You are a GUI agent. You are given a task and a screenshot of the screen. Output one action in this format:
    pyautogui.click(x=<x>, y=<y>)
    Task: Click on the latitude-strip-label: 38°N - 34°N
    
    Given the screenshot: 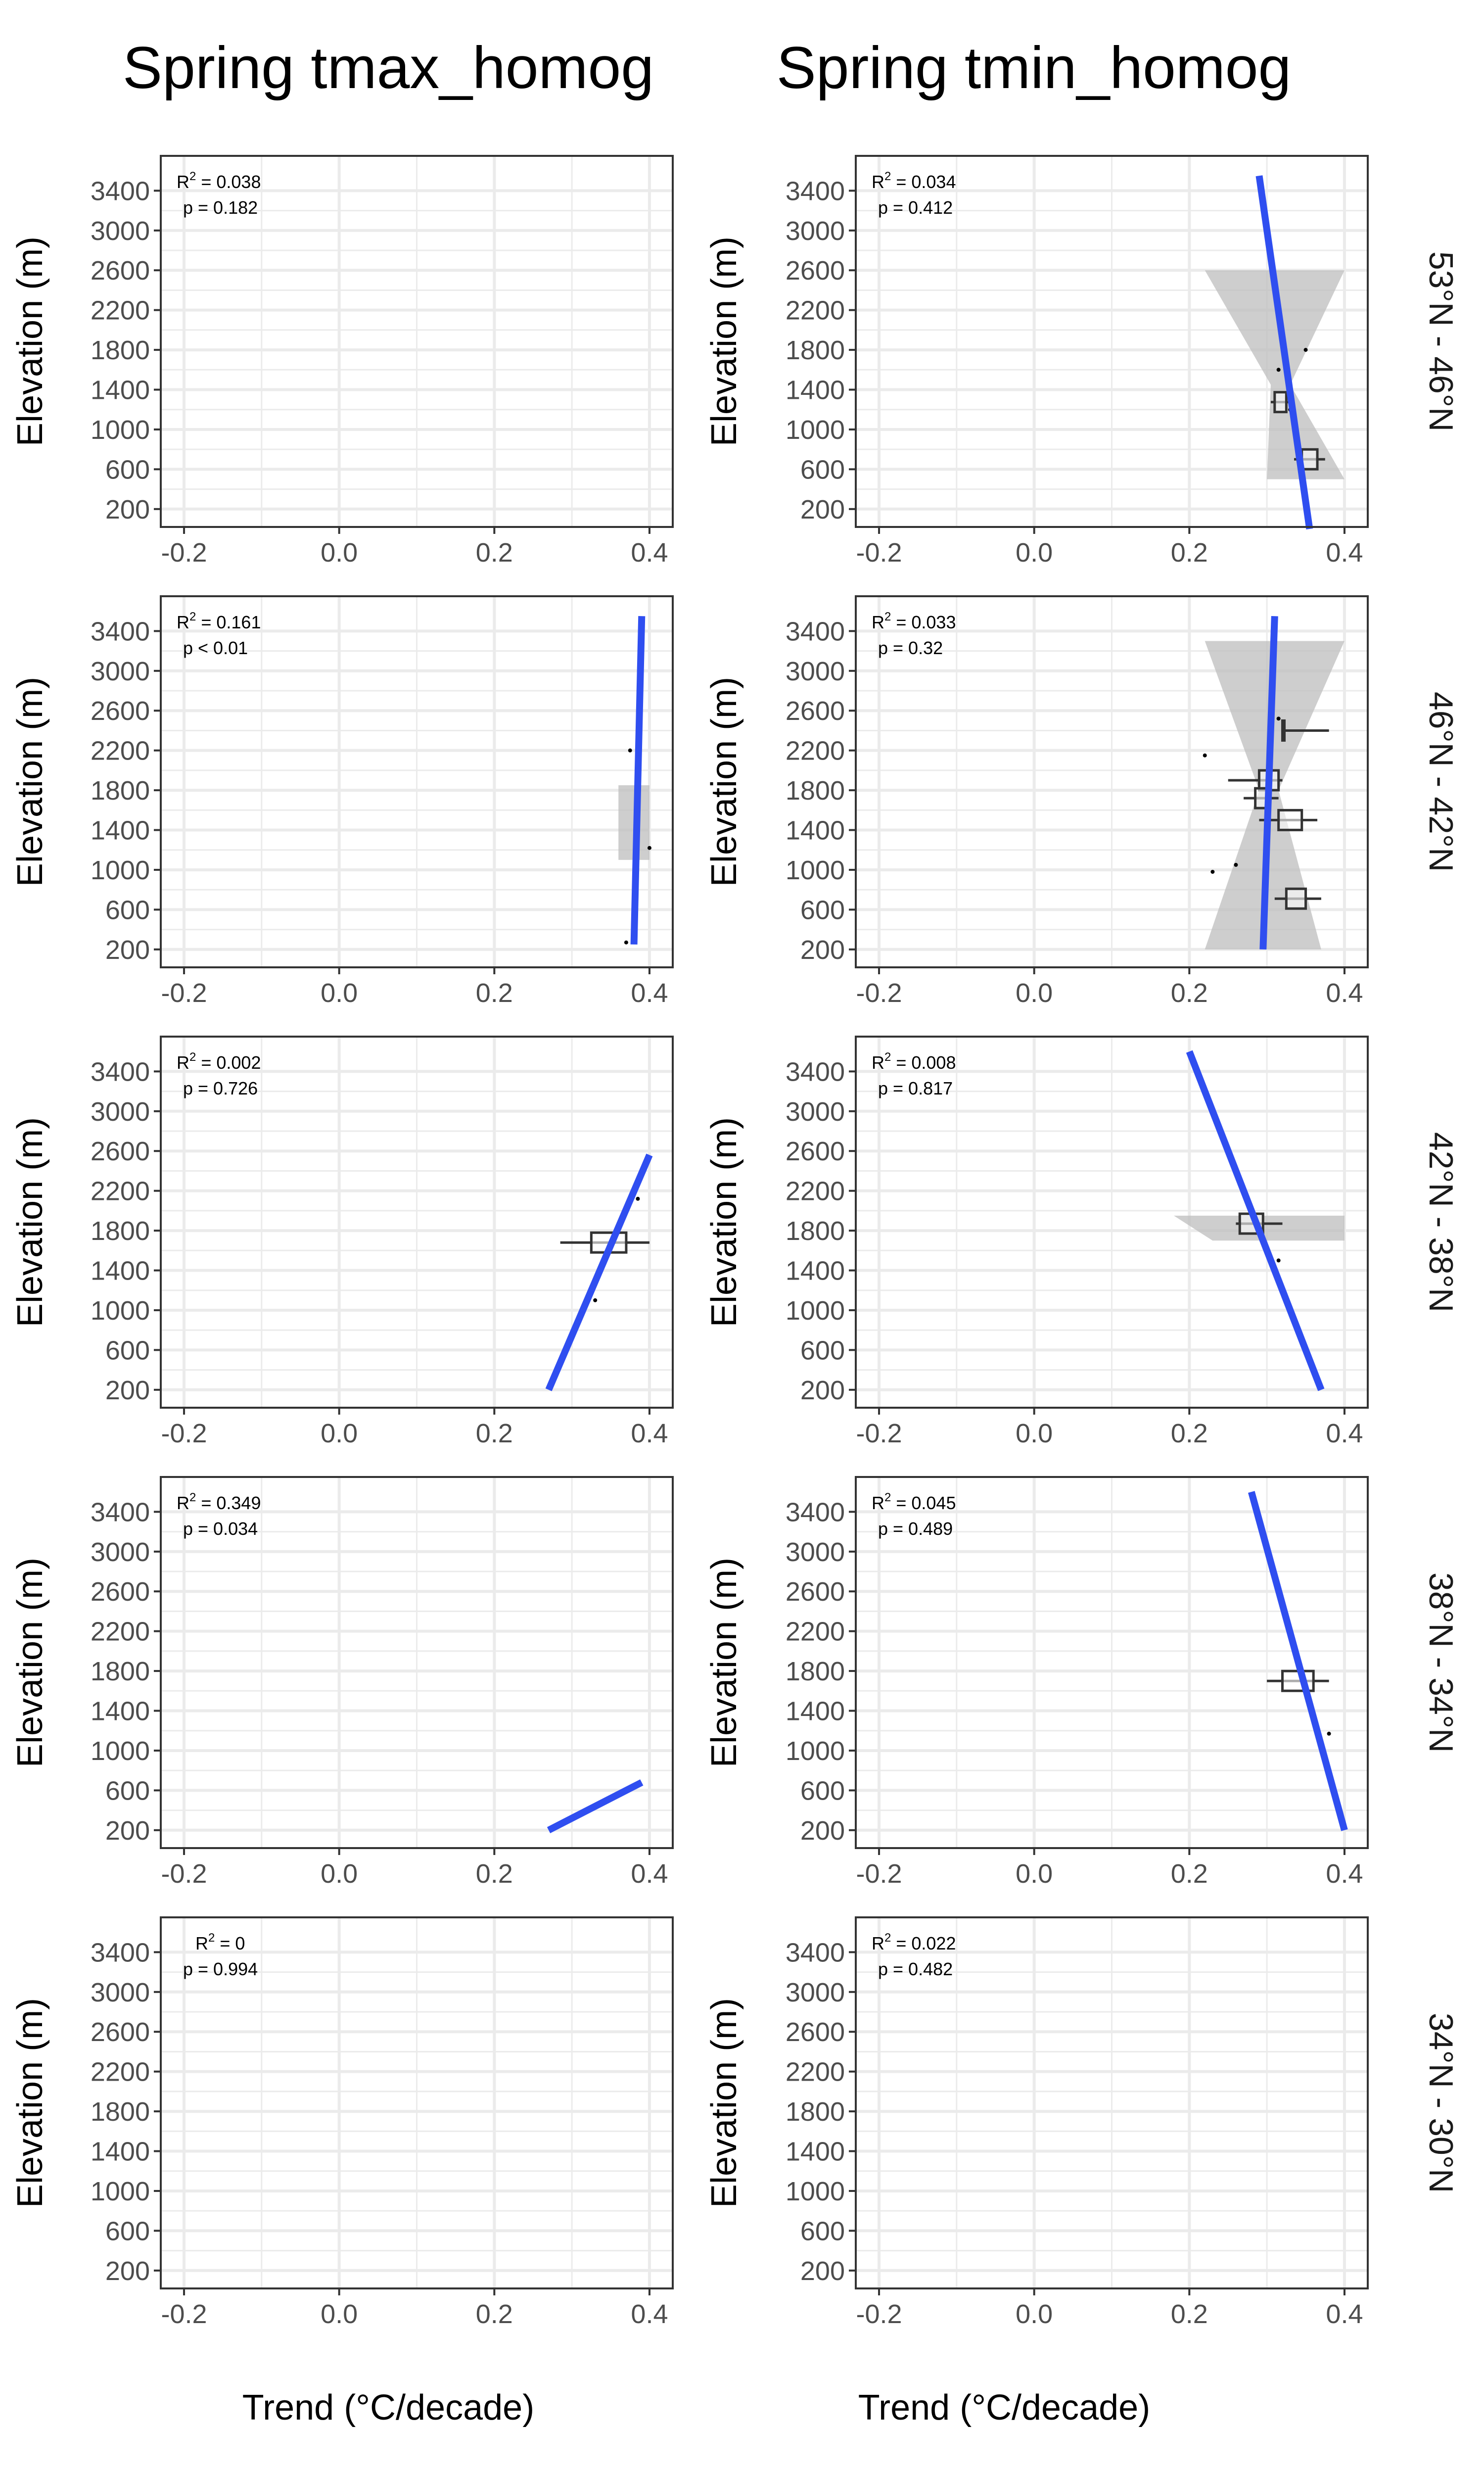 What is the action you would take?
    pyautogui.click(x=1441, y=1663)
    